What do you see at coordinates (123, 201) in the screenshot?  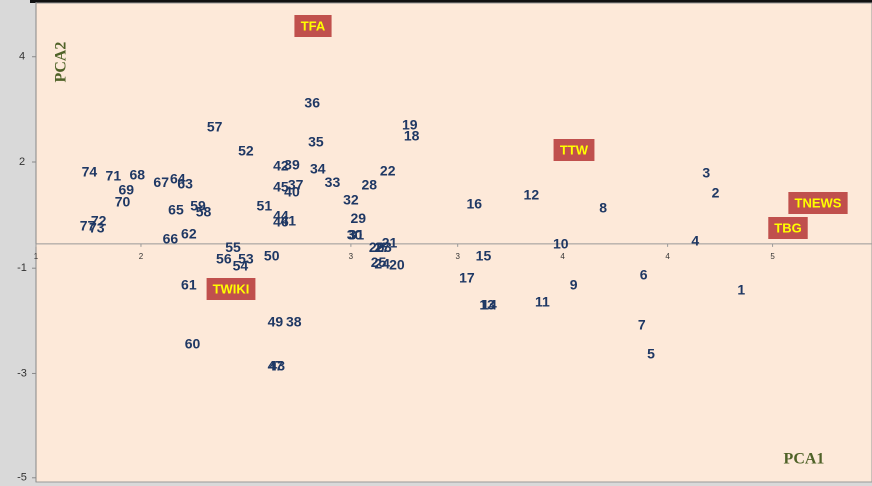 I see `point-label: 70` at bounding box center [123, 201].